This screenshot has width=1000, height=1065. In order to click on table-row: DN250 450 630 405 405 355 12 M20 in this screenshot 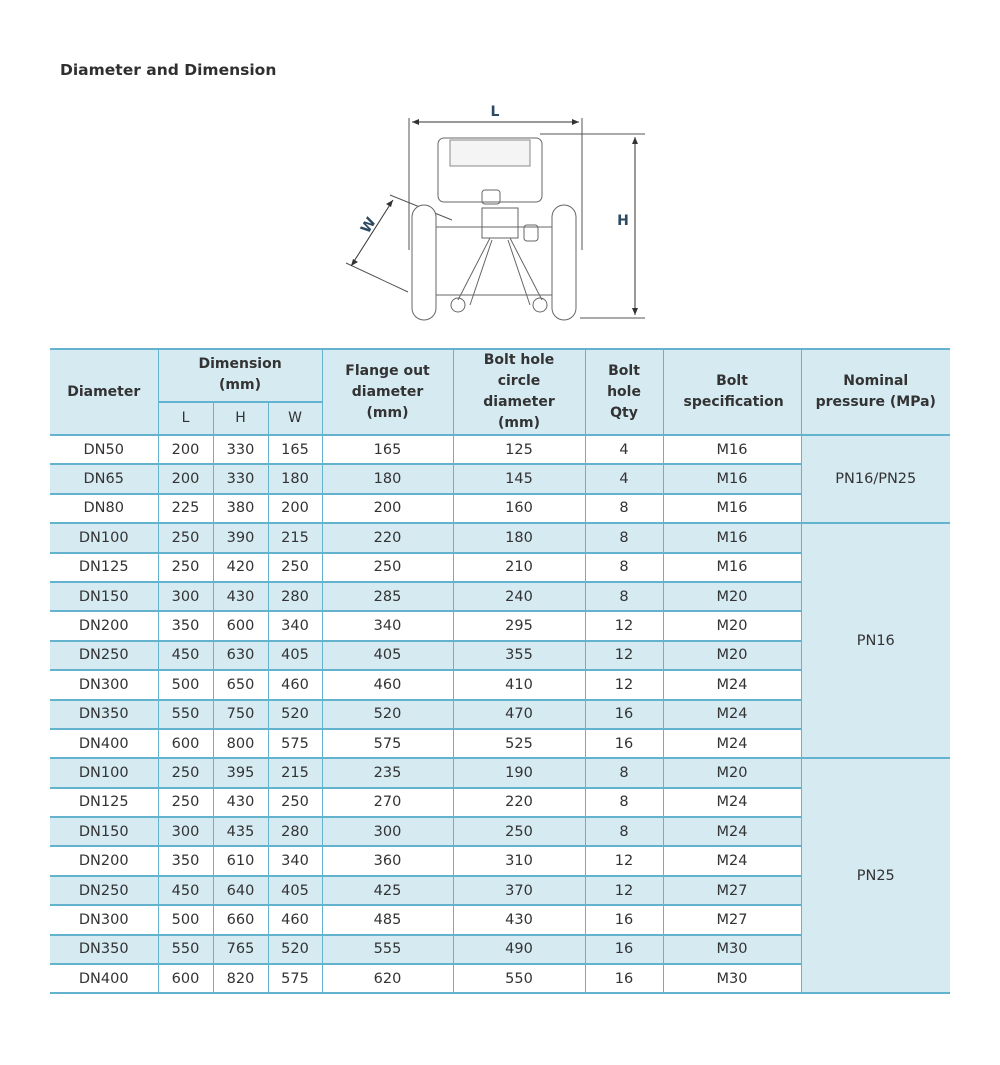, I will do `click(500, 655)`.